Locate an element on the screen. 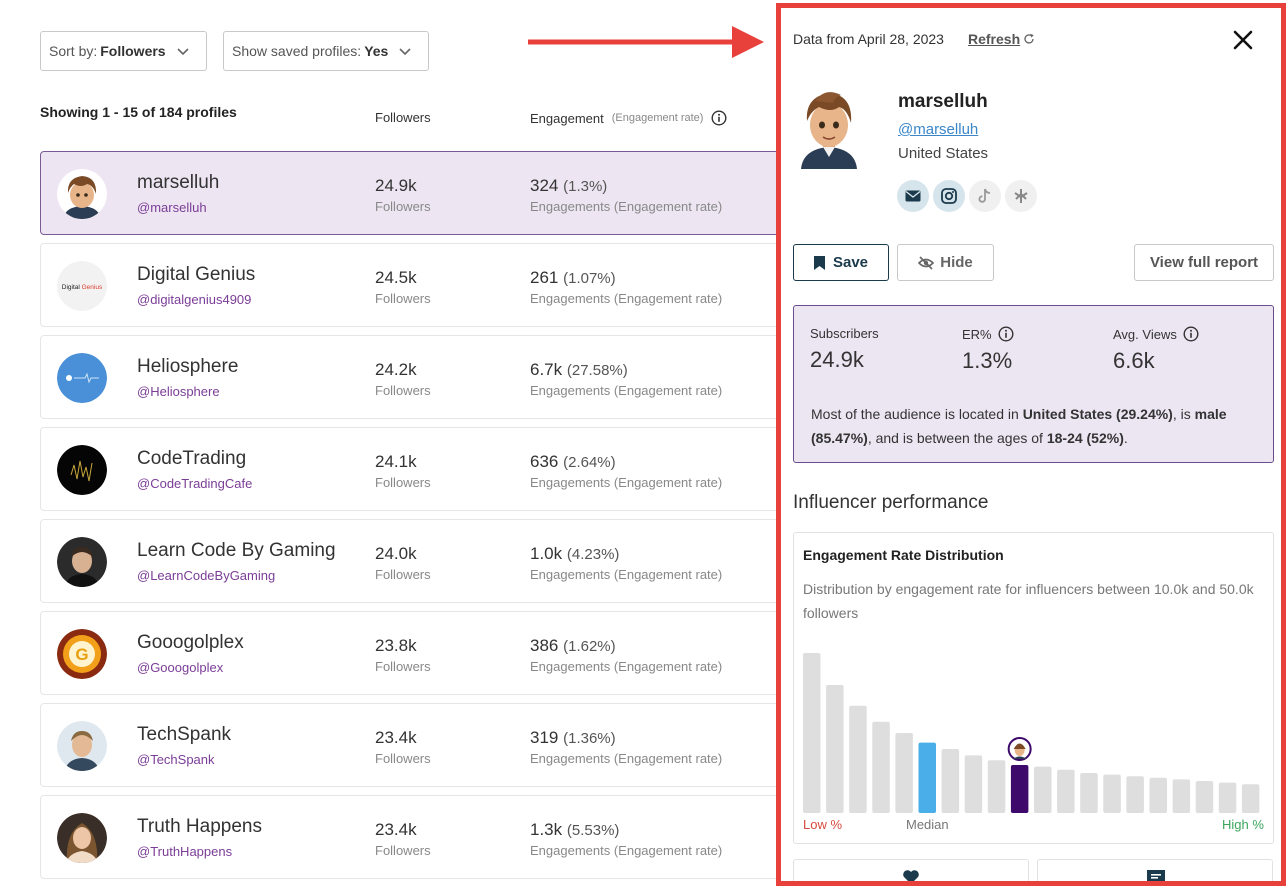 The height and width of the screenshot is (888, 1288). summary-text: , is is located at coordinates (1183, 414).